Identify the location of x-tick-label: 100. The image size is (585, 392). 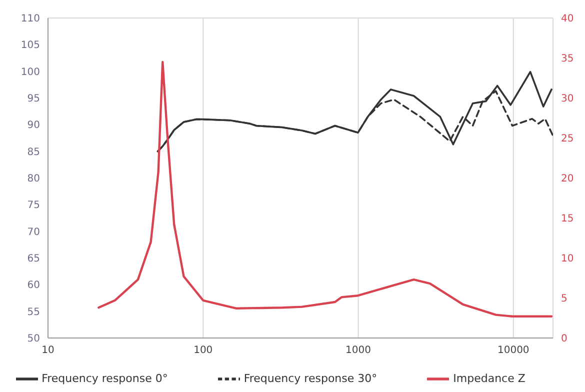
(203, 350).